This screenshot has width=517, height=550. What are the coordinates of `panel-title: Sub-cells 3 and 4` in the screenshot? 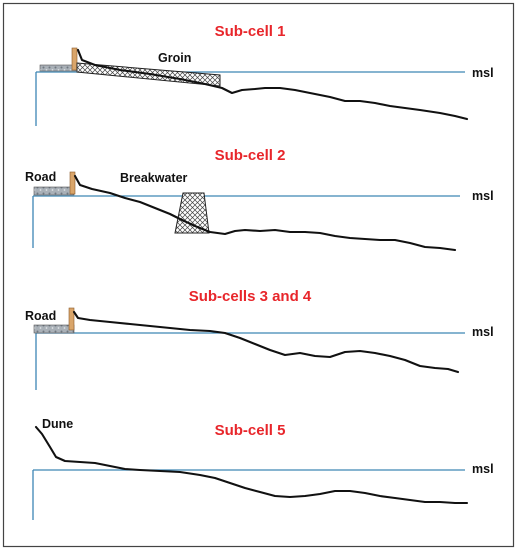 It's located at (250, 296).